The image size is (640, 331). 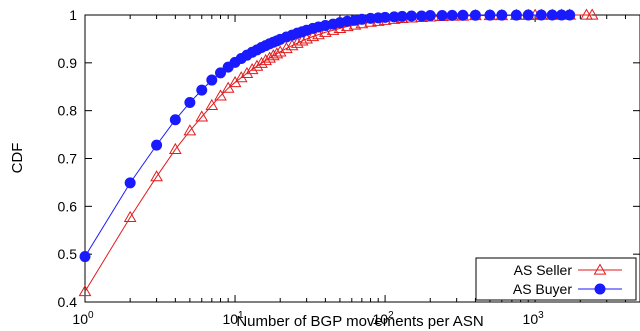 I want to click on y-tick-label: 0.4, so click(x=68, y=302).